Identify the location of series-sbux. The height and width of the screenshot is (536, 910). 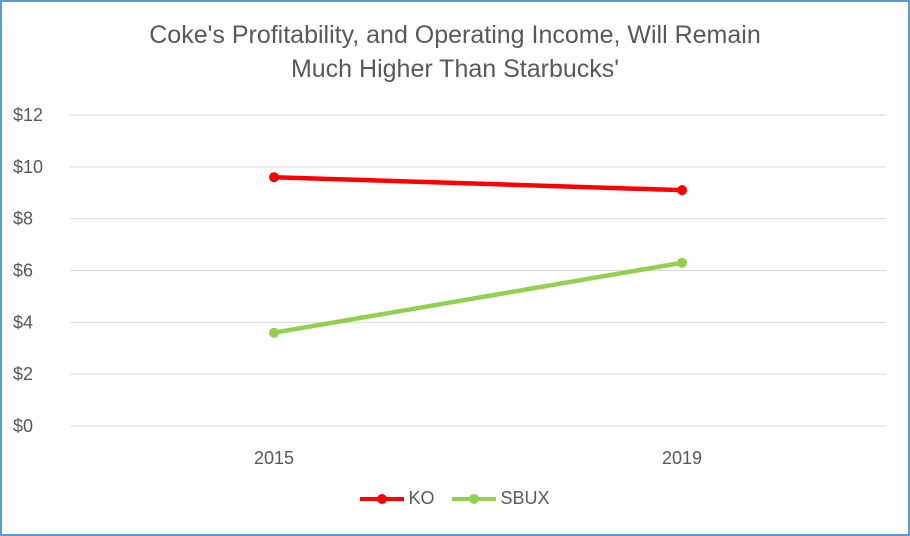
(478, 297).